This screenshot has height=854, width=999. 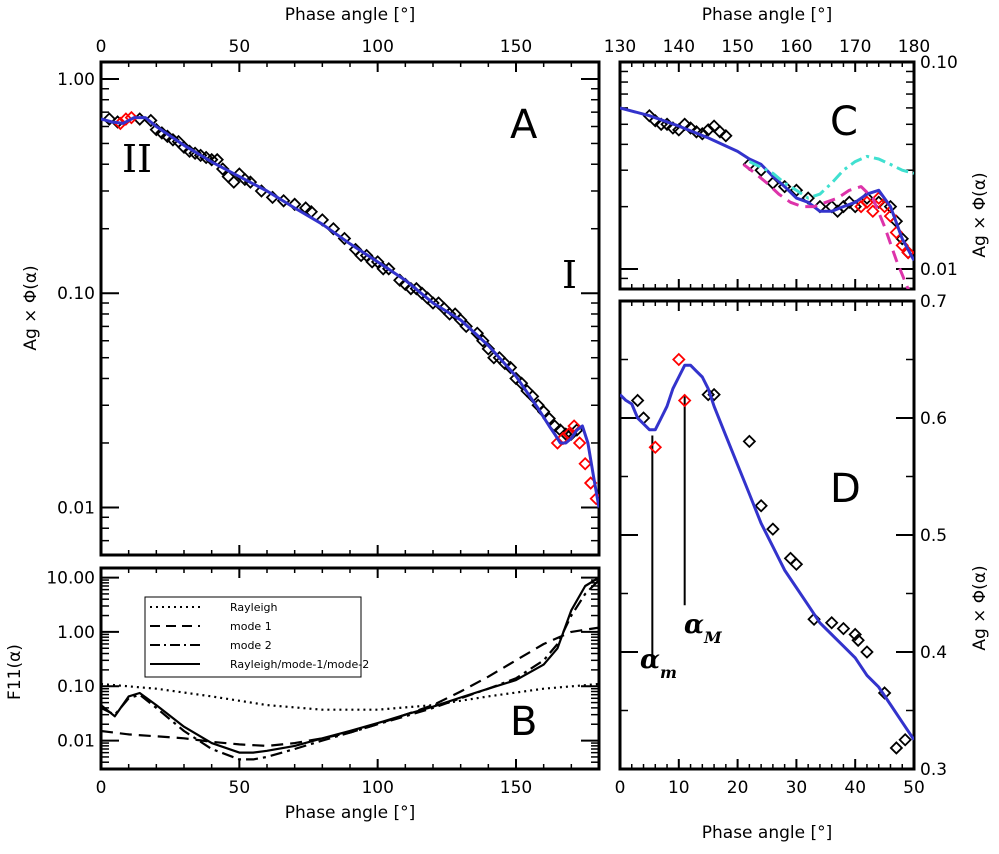 I want to click on panel-b-ticks: 0 50 100 150 0.01 0.10 1.00 10.00, so click(x=323, y=683).